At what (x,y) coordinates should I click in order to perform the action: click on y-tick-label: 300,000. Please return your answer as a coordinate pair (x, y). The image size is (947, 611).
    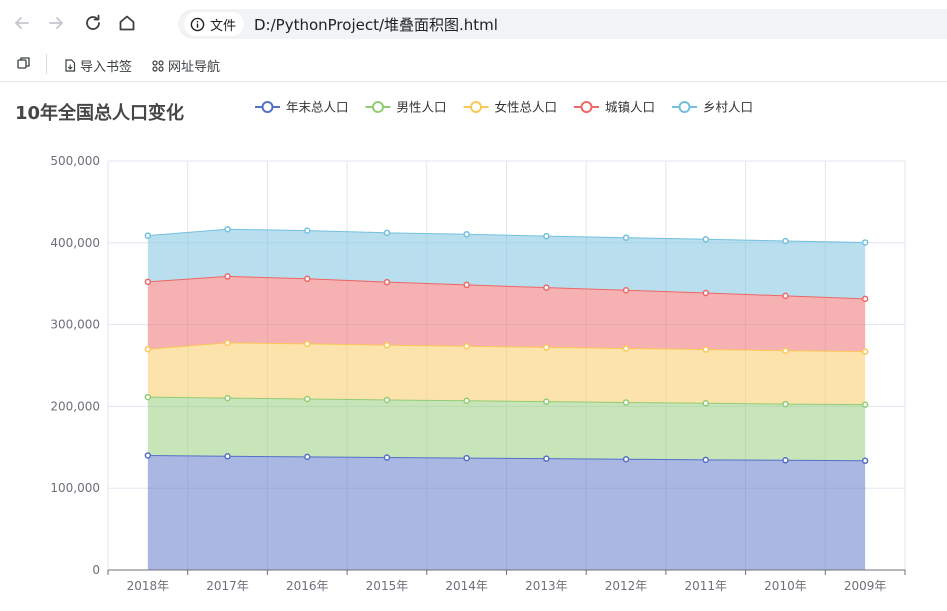
    Looking at the image, I should click on (75, 325).